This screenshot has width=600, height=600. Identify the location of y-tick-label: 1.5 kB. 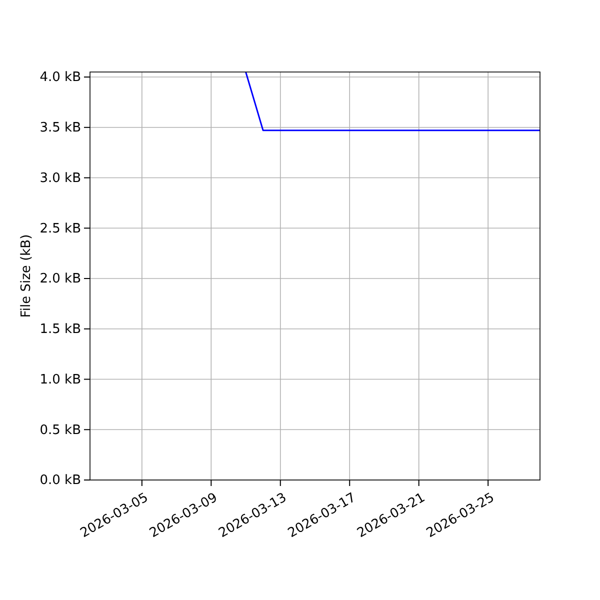
(60, 330).